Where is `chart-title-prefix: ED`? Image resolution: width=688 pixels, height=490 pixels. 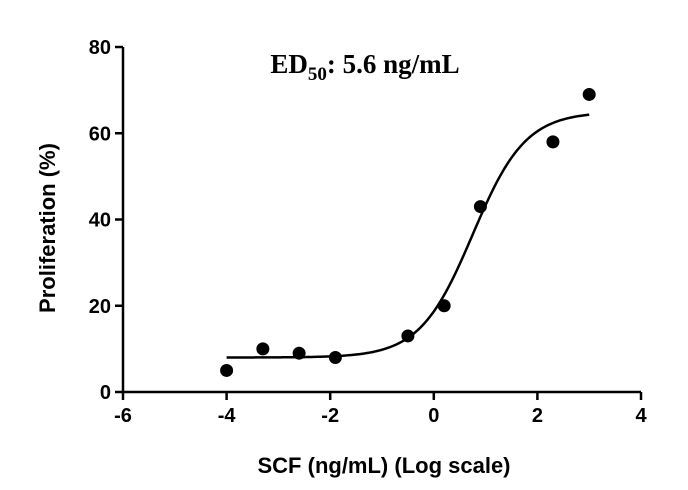 chart-title-prefix: ED is located at coordinates (289, 64).